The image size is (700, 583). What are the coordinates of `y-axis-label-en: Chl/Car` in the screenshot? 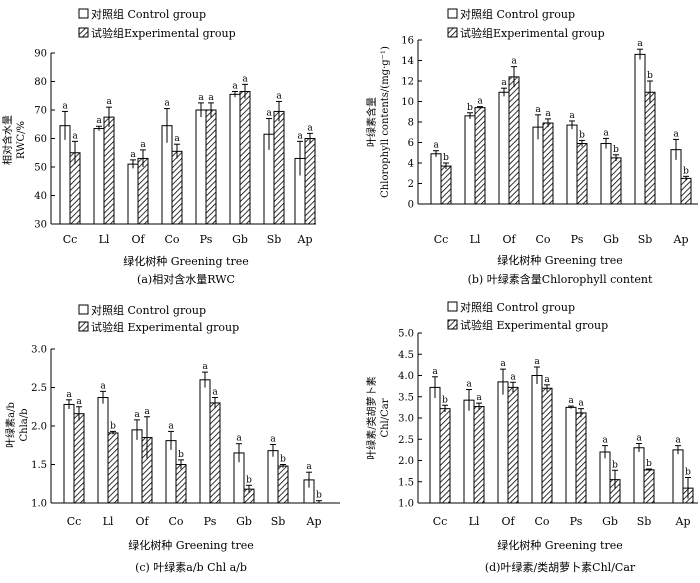 It's located at (385, 417).